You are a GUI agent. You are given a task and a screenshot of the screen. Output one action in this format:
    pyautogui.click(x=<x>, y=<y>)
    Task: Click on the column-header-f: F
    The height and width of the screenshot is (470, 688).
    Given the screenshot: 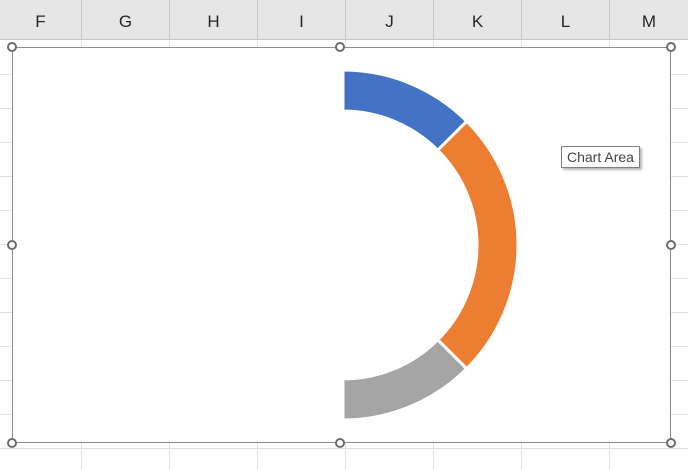 What is the action you would take?
    pyautogui.click(x=41, y=20)
    